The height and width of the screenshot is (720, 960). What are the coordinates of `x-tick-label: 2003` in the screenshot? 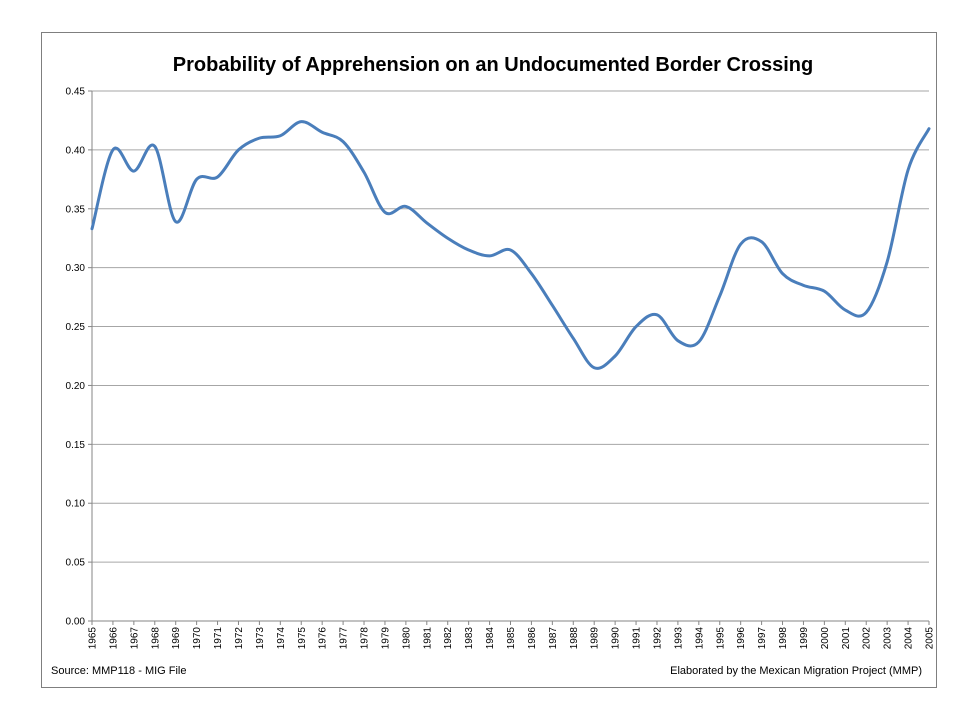 It's located at (888, 638).